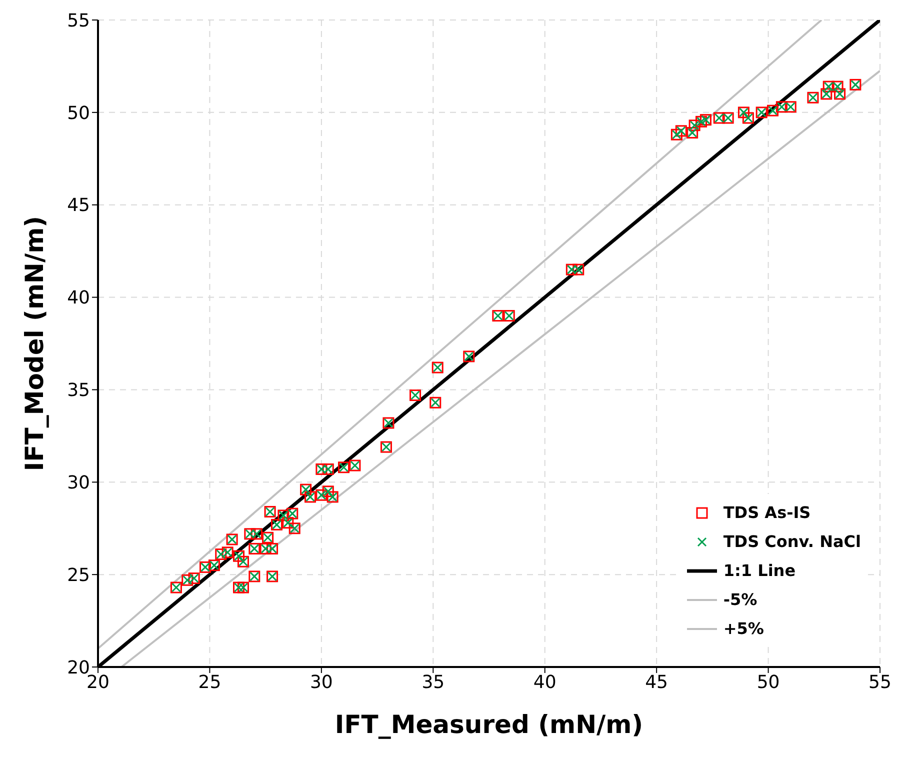 The height and width of the screenshot is (765, 903). I want to click on legend-label: +5%, so click(743, 628).